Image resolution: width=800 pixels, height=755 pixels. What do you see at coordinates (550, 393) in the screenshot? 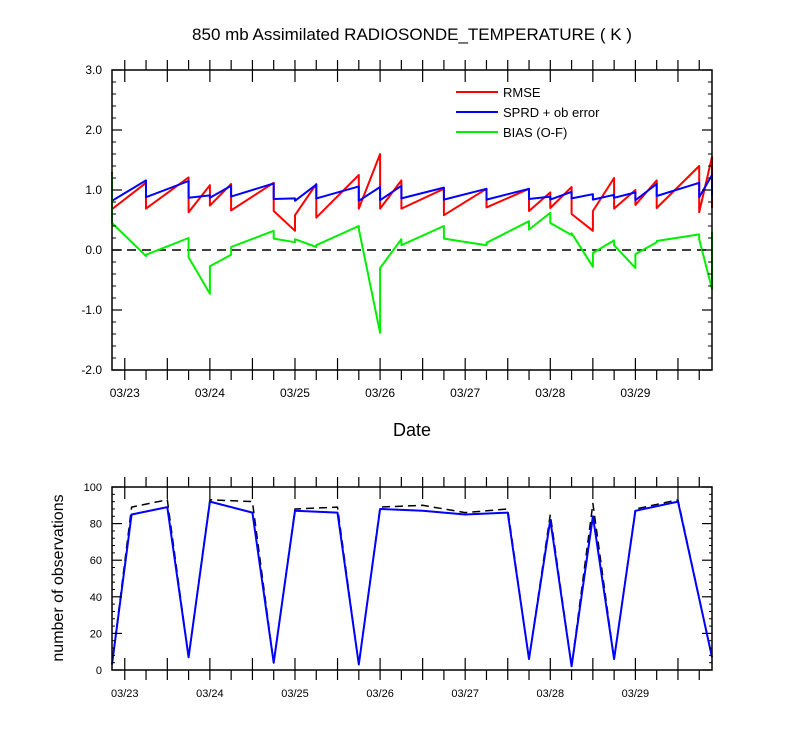
I see `top-xtick-label: 03/28` at bounding box center [550, 393].